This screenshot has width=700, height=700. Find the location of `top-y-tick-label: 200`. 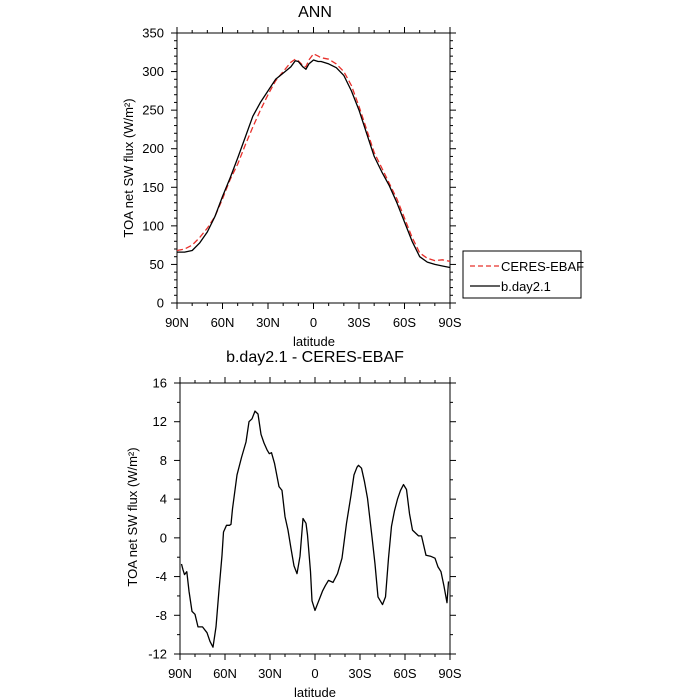

top-y-tick-label: 200 is located at coordinates (153, 148).